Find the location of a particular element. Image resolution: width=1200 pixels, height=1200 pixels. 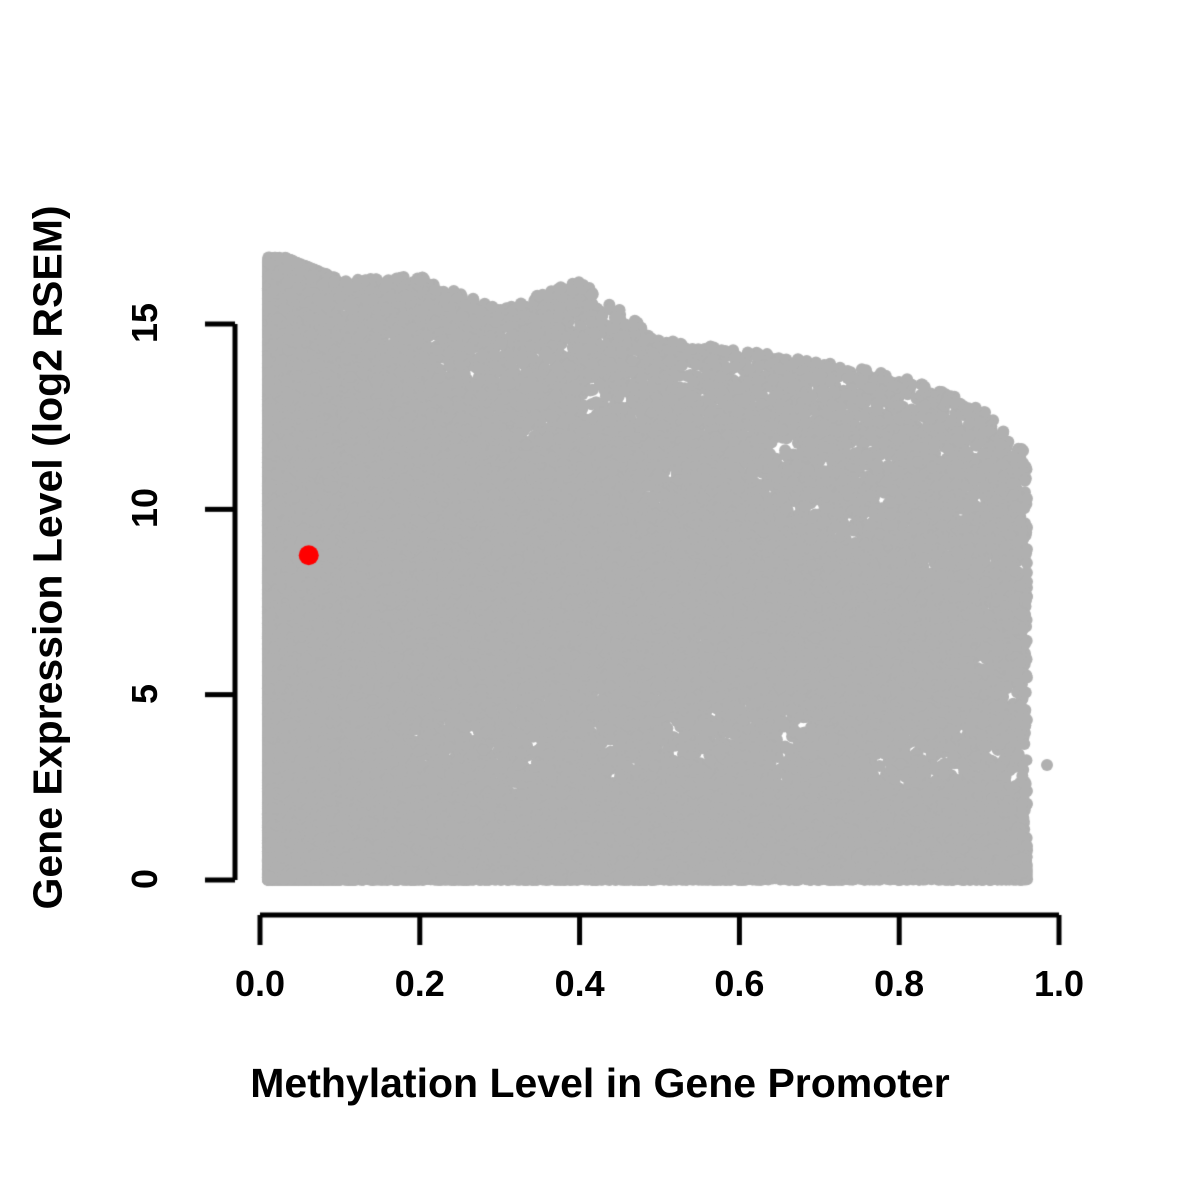

y-axis-title-wrapper: Gene Expression Level (log2 RSEM) is located at coordinates (48, 558).